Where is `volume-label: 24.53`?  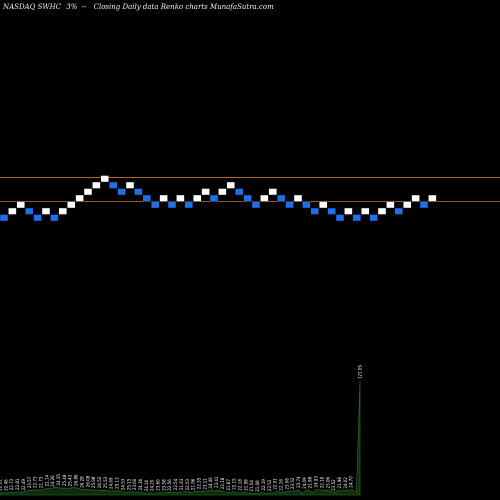
volume-label: 24.53 is located at coordinates (122, 484).